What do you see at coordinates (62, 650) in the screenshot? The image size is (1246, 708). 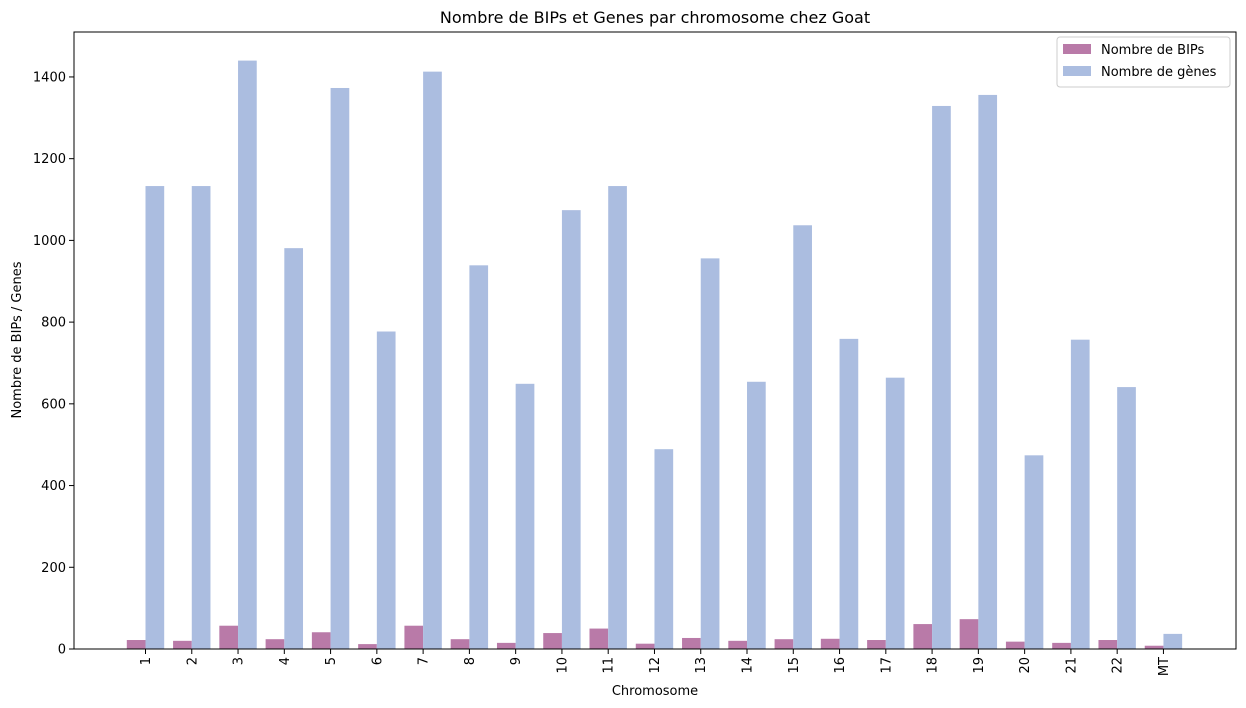 I see `y-tick-label: 0` at bounding box center [62, 650].